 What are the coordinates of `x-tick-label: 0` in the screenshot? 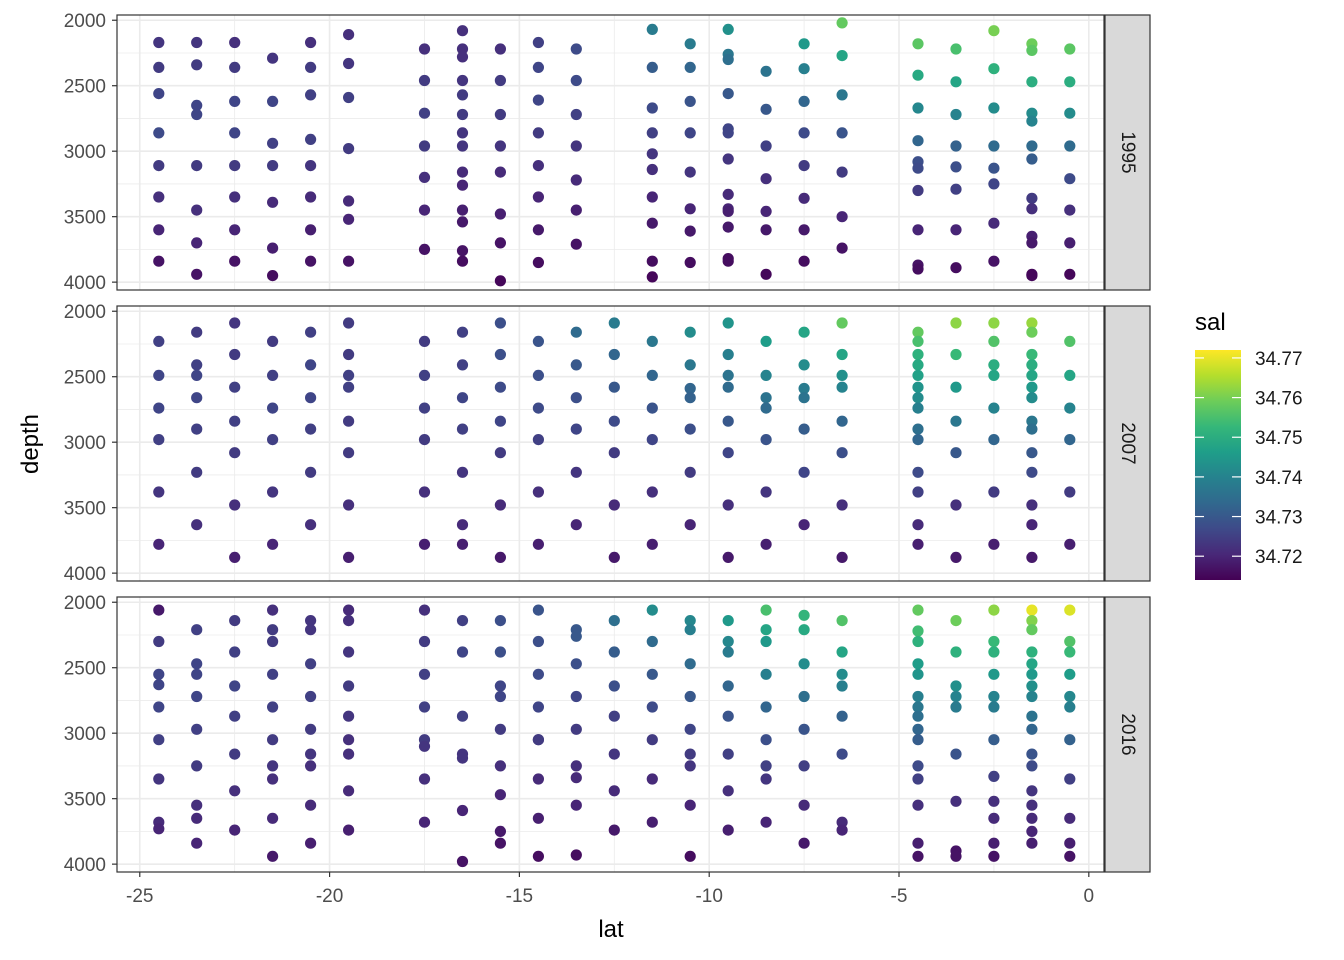 It's located at (1089, 896).